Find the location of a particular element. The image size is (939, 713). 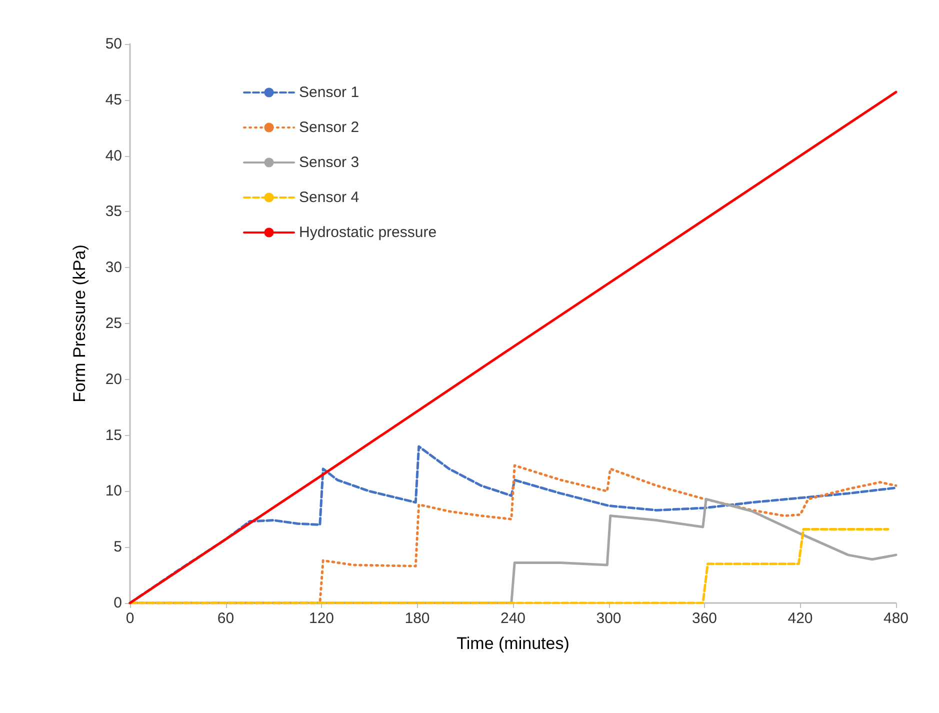

y-tick-label: 15 is located at coordinates (113, 435).